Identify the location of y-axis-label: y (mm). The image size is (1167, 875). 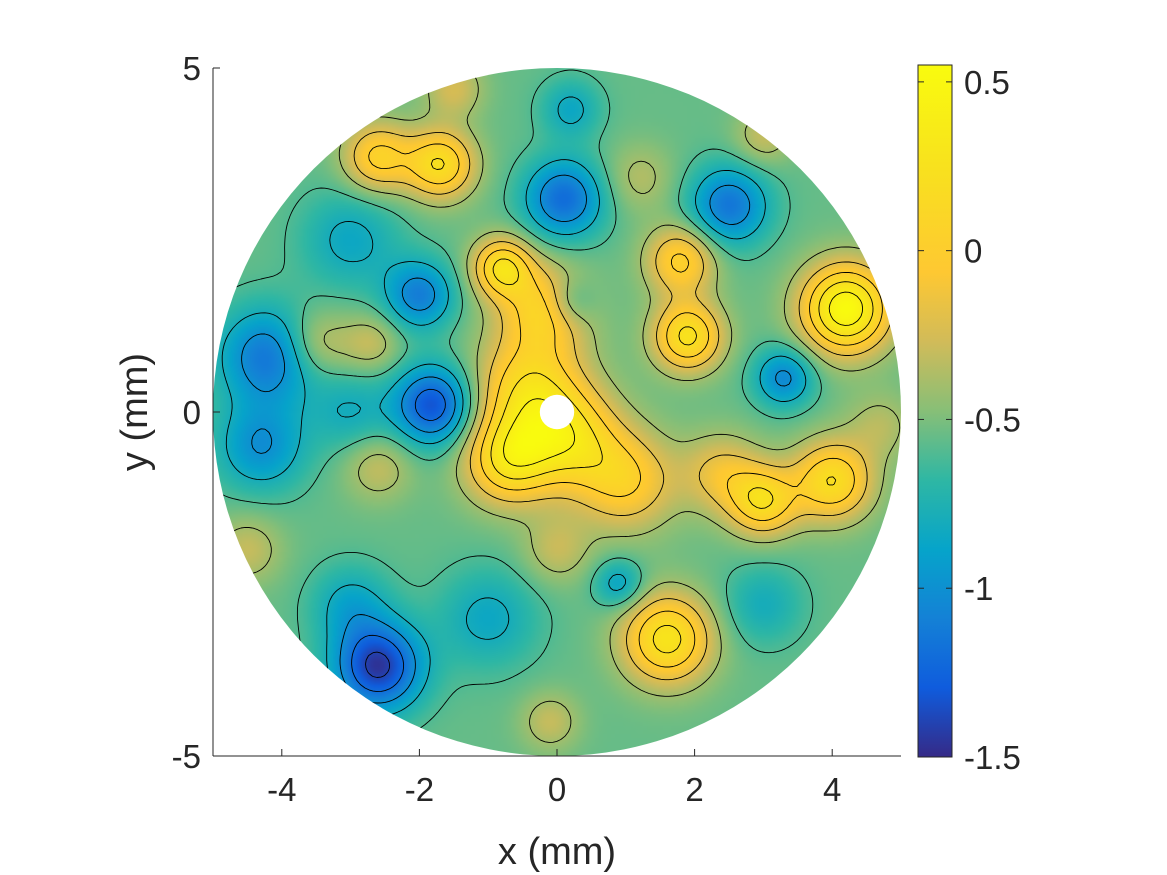
(135, 412).